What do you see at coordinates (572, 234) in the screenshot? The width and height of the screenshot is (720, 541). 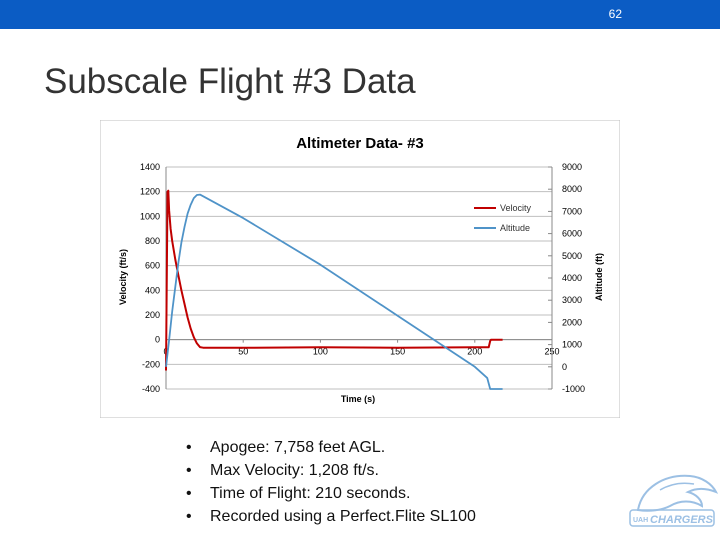 I see `y2-tick-label: 6000` at bounding box center [572, 234].